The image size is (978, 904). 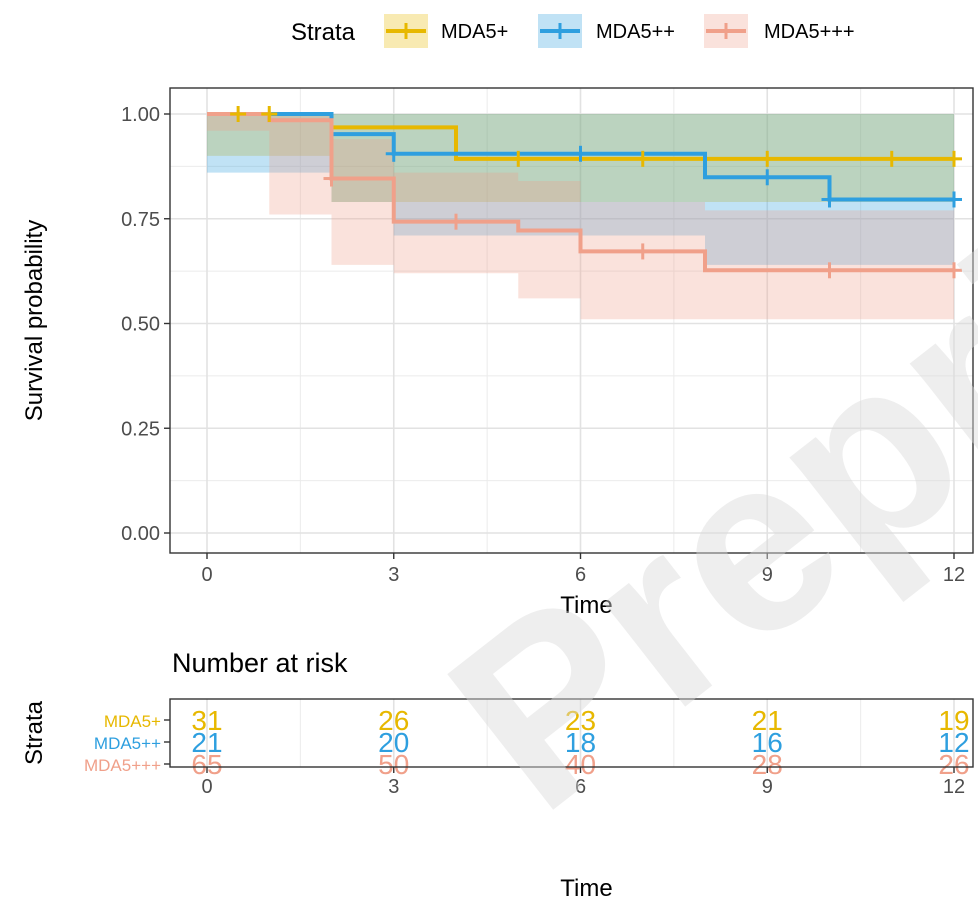 What do you see at coordinates (580, 575) in the screenshot?
I see `x-tick-label: 6` at bounding box center [580, 575].